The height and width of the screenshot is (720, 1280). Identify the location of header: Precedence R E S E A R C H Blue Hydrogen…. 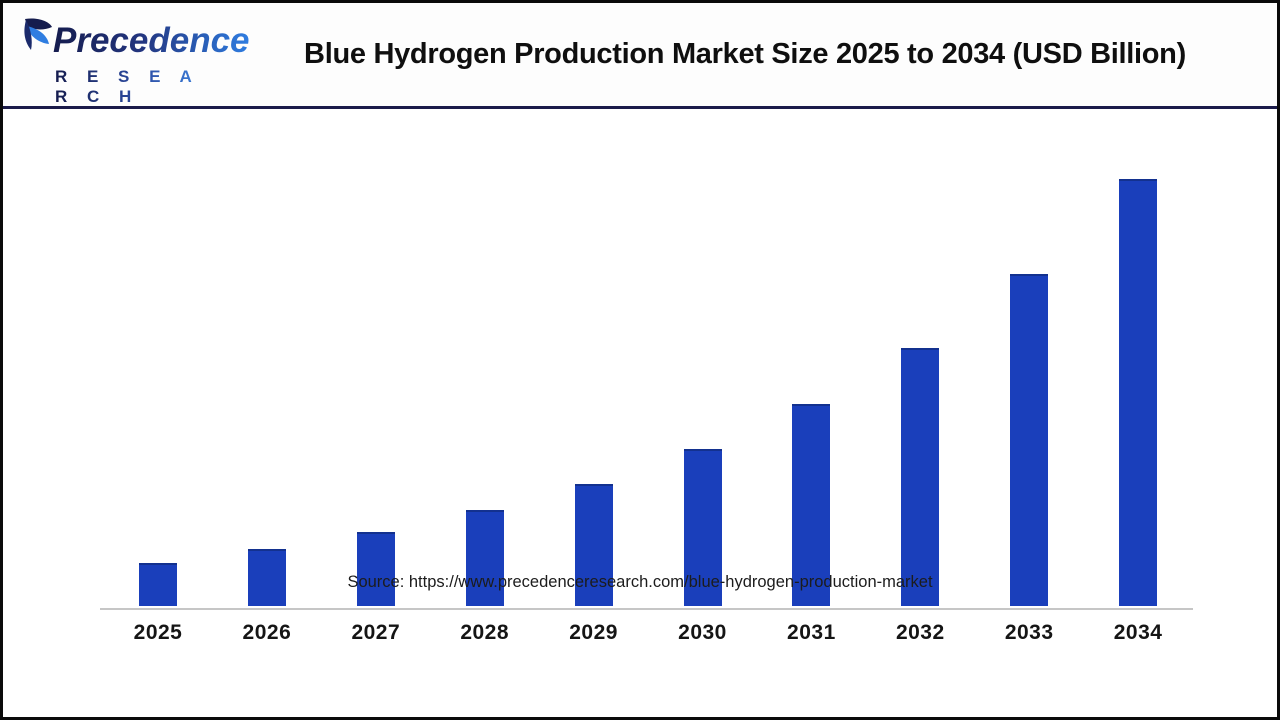
(640, 54).